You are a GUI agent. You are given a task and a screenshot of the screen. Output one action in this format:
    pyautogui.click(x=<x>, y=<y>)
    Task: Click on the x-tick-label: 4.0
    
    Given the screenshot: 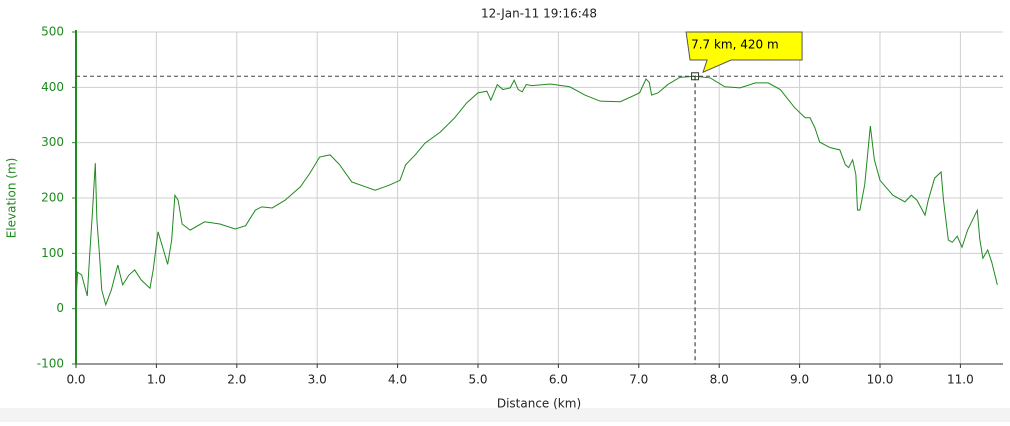 What is the action you would take?
    pyautogui.click(x=397, y=380)
    